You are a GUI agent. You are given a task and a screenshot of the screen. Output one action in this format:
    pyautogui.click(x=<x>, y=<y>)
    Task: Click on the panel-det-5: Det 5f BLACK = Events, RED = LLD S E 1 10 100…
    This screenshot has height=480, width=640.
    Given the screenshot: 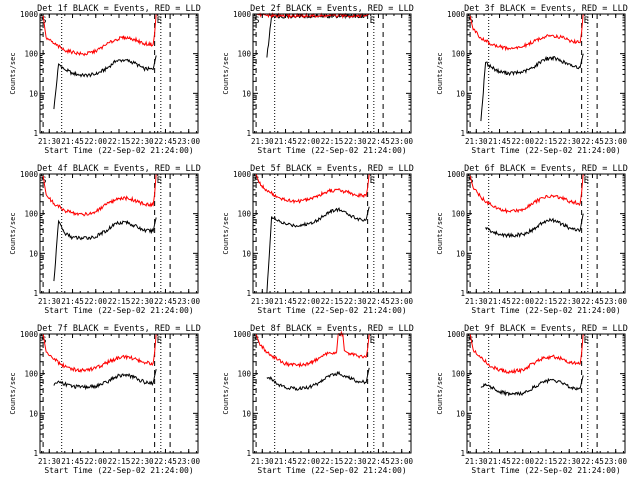 What is the action you would take?
    pyautogui.click(x=318, y=239)
    